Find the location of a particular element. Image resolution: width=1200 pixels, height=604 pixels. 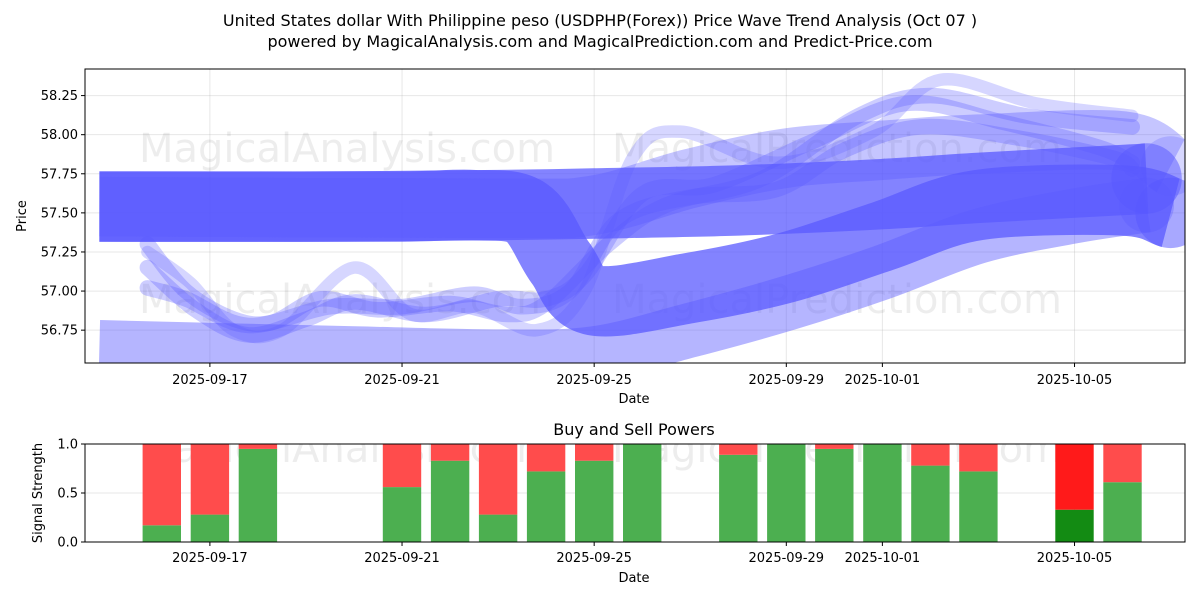

price-y-tick-label: 57.75 is located at coordinates (59, 174).